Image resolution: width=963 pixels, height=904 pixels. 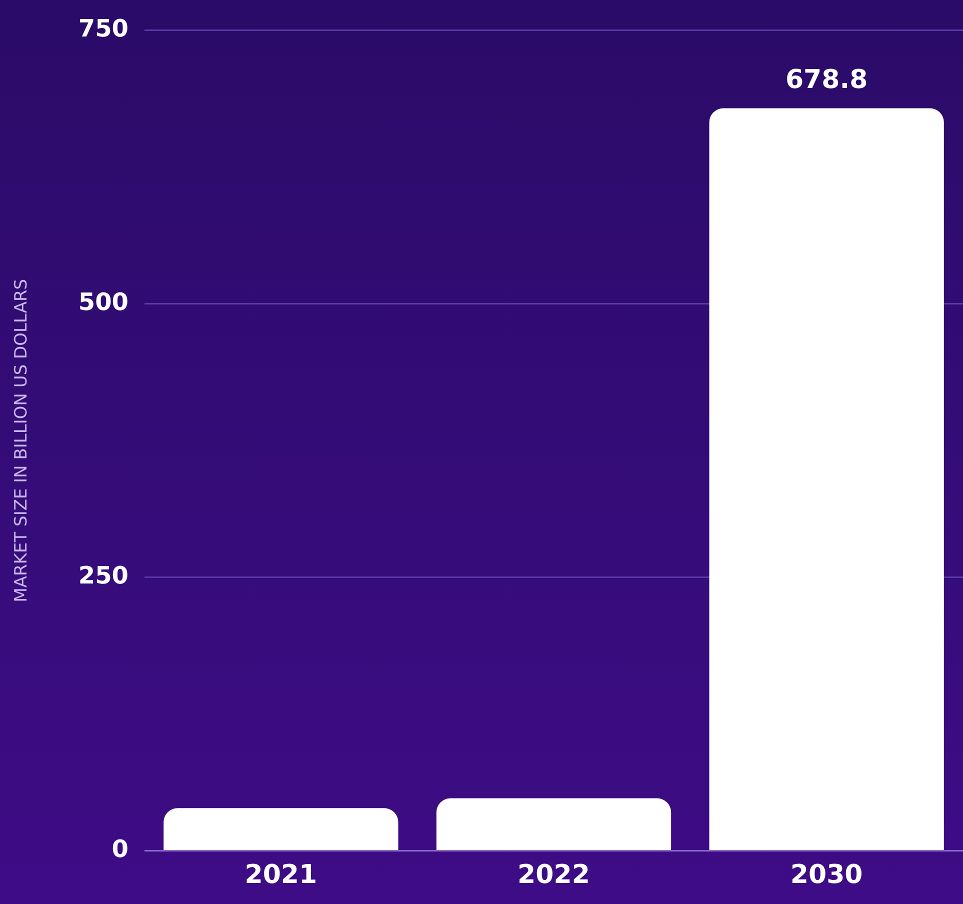 I want to click on y-tick-label: 250, so click(x=103, y=576).